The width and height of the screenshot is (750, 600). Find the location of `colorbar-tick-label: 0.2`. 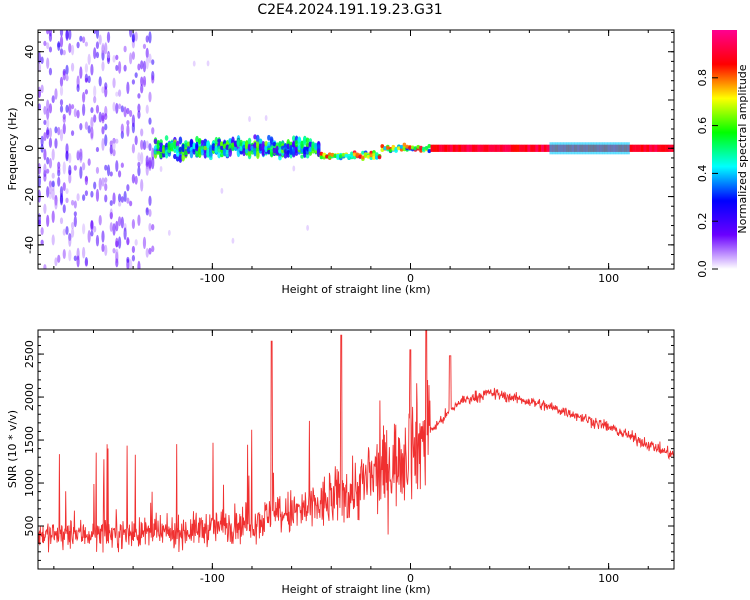

colorbar-tick-label: 0.2 is located at coordinates (702, 221).